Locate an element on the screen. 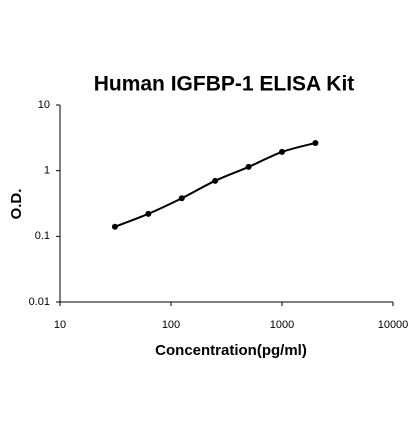 The width and height of the screenshot is (420, 422). x-axis-title: Concentration(pg/ml) is located at coordinates (231, 350).